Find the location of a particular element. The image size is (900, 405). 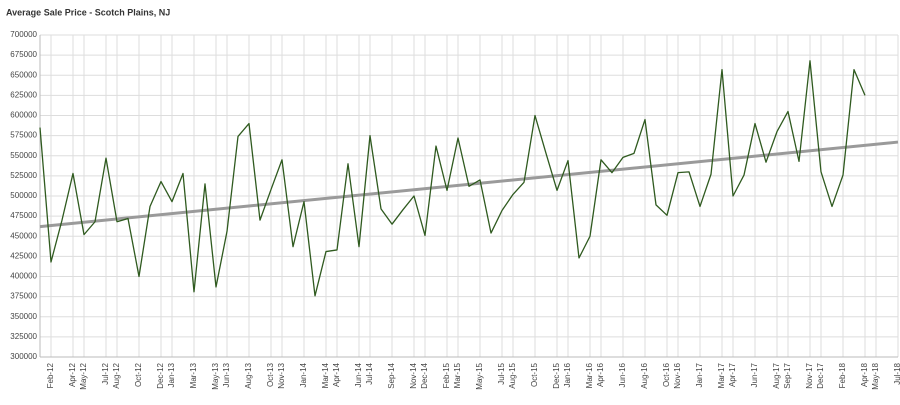

x-tick-label: Nov-16 is located at coordinates (677, 375).